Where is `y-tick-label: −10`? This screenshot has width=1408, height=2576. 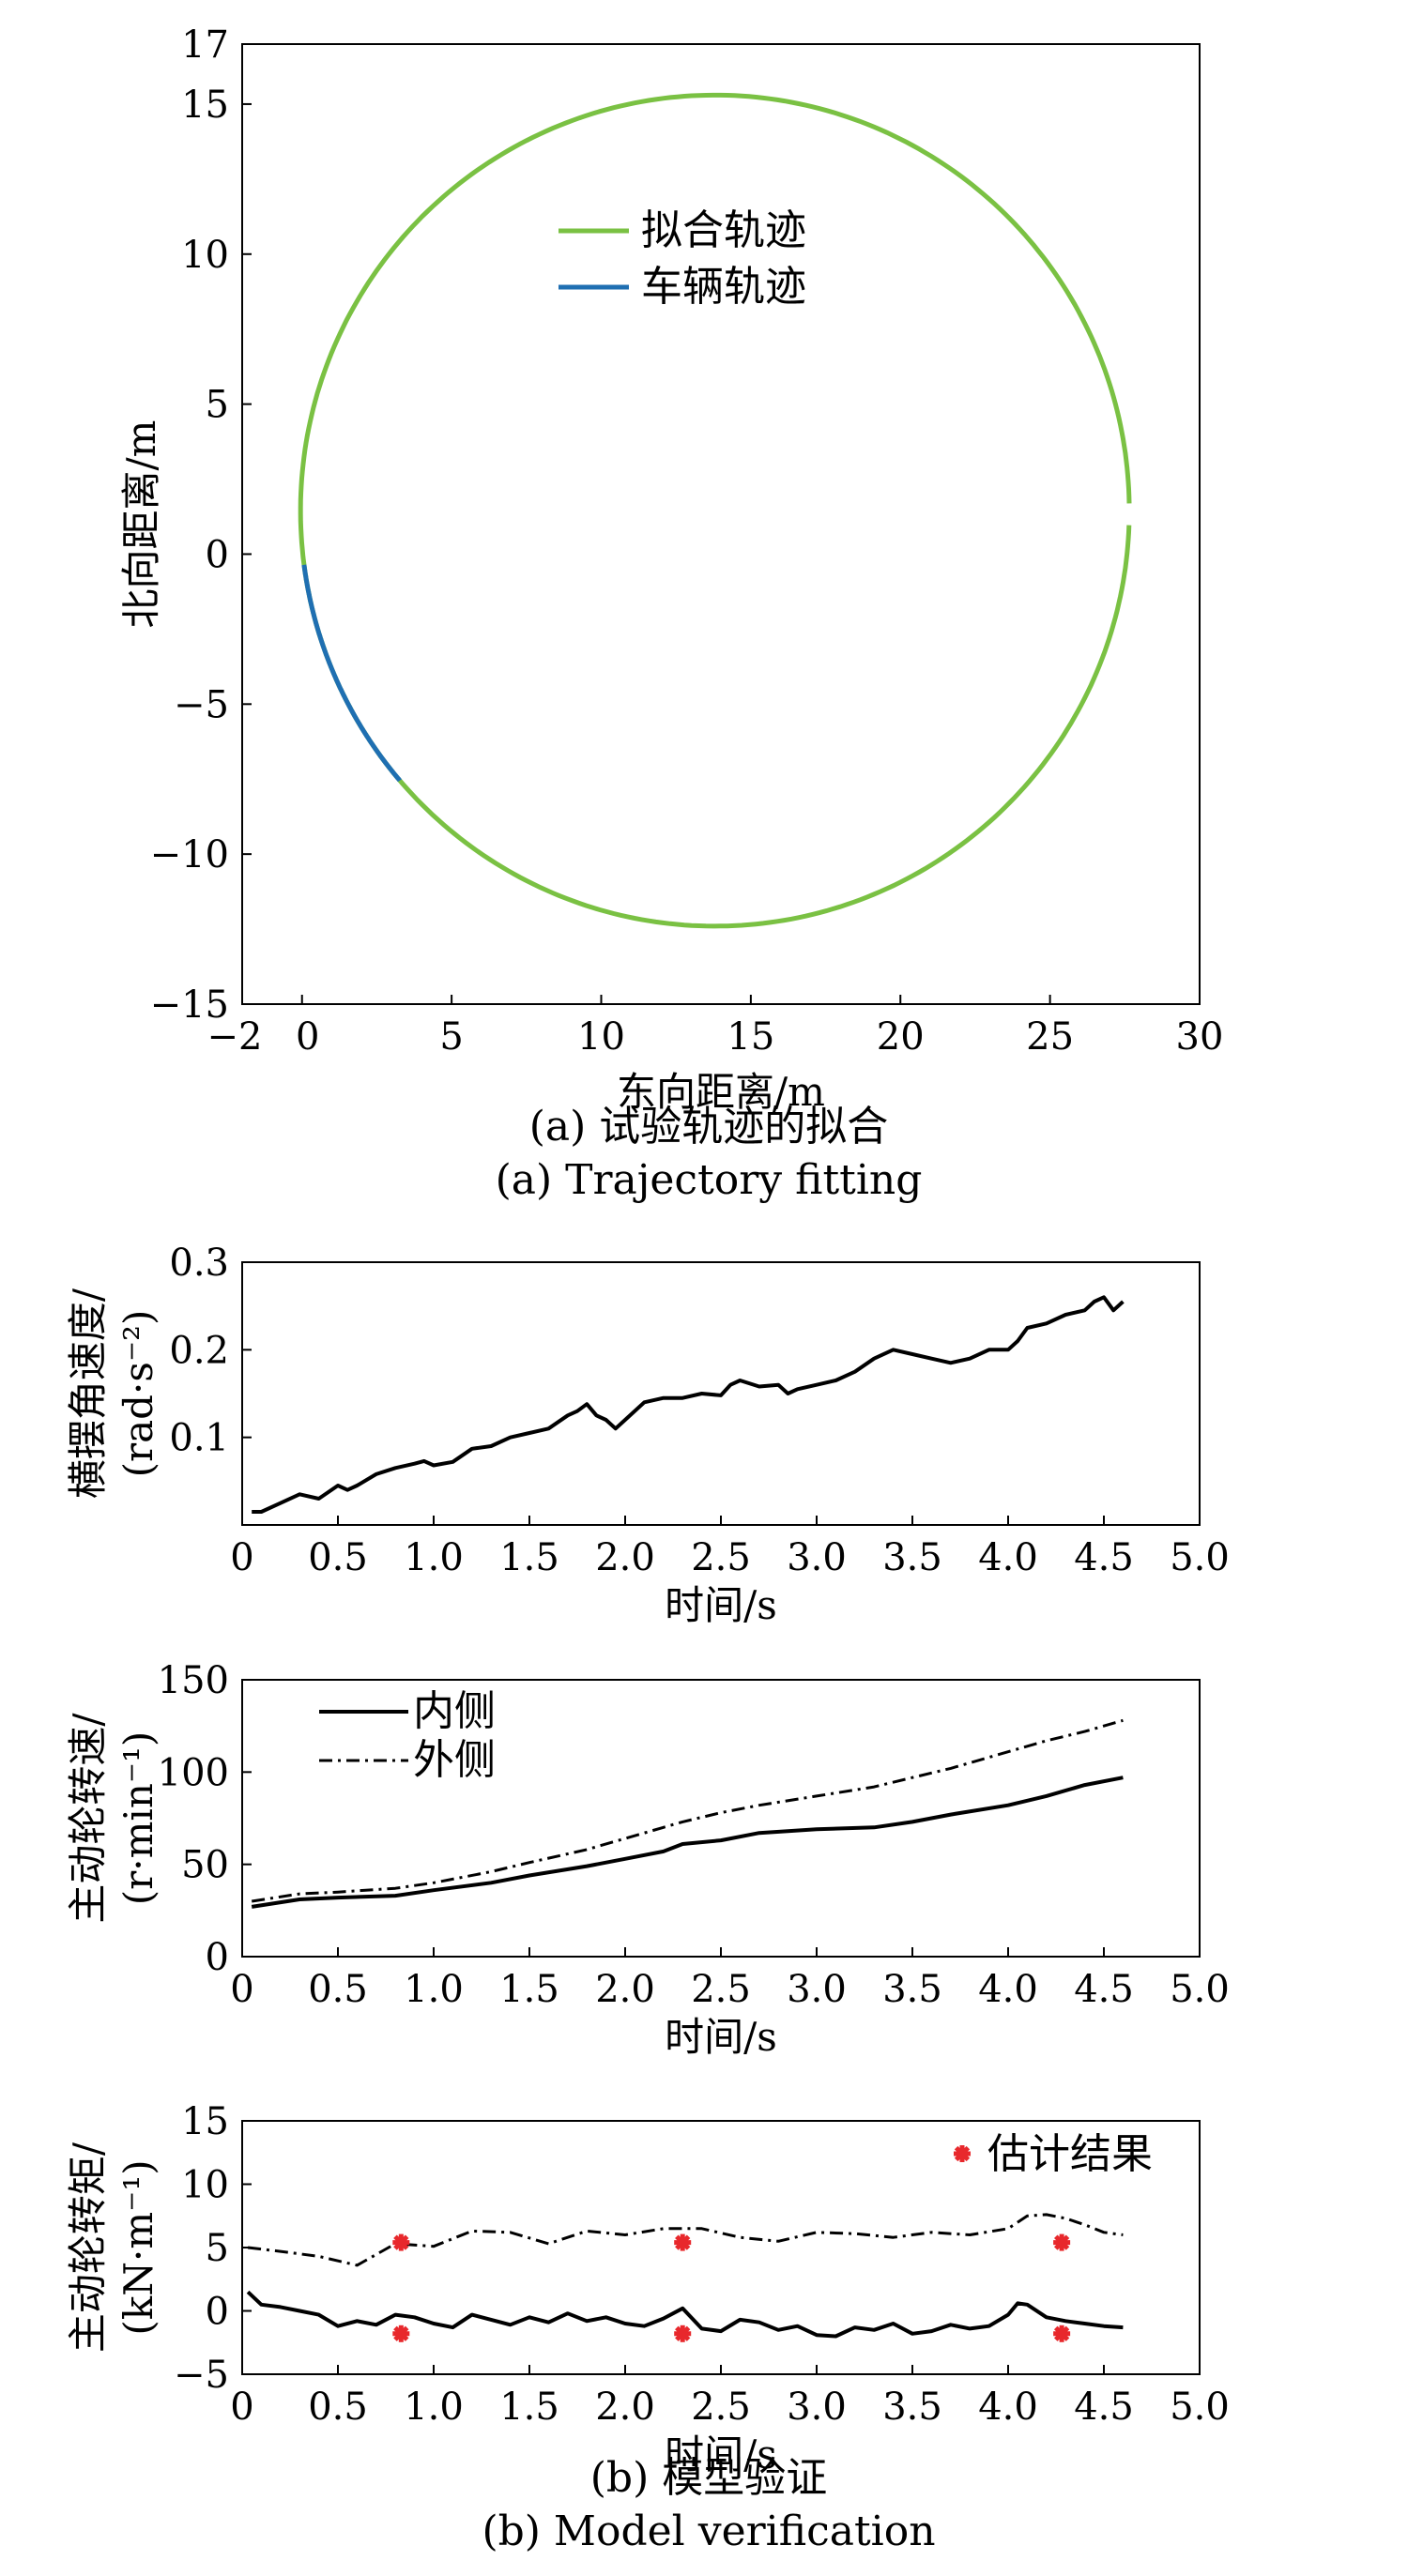
y-tick-label: −10 is located at coordinates (189, 854).